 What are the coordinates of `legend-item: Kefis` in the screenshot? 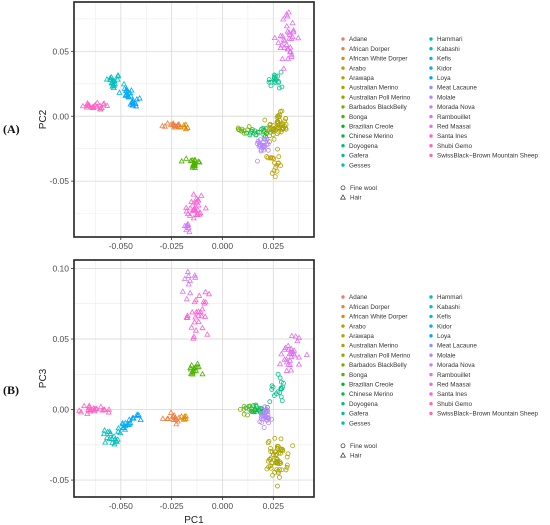 It's located at (440, 317).